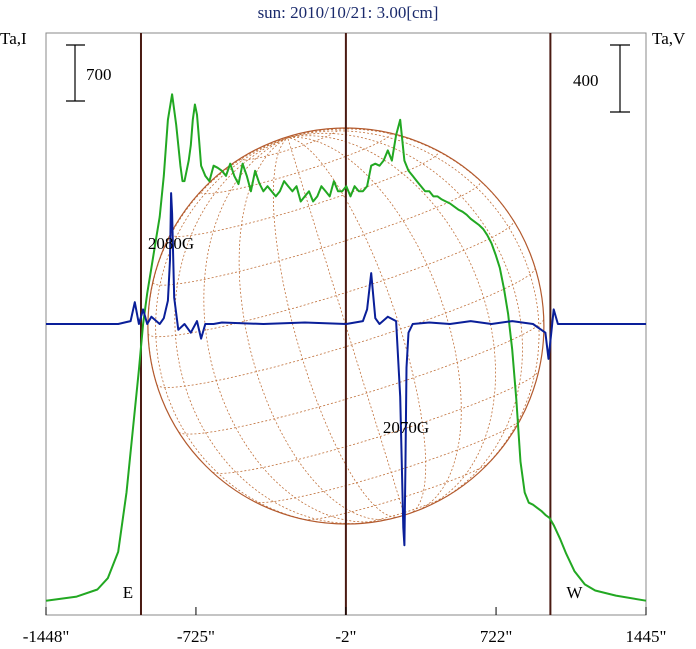 This screenshot has width=696, height=649. I want to click on annotation-layer: 2080G 2070G, so click(288, 335).